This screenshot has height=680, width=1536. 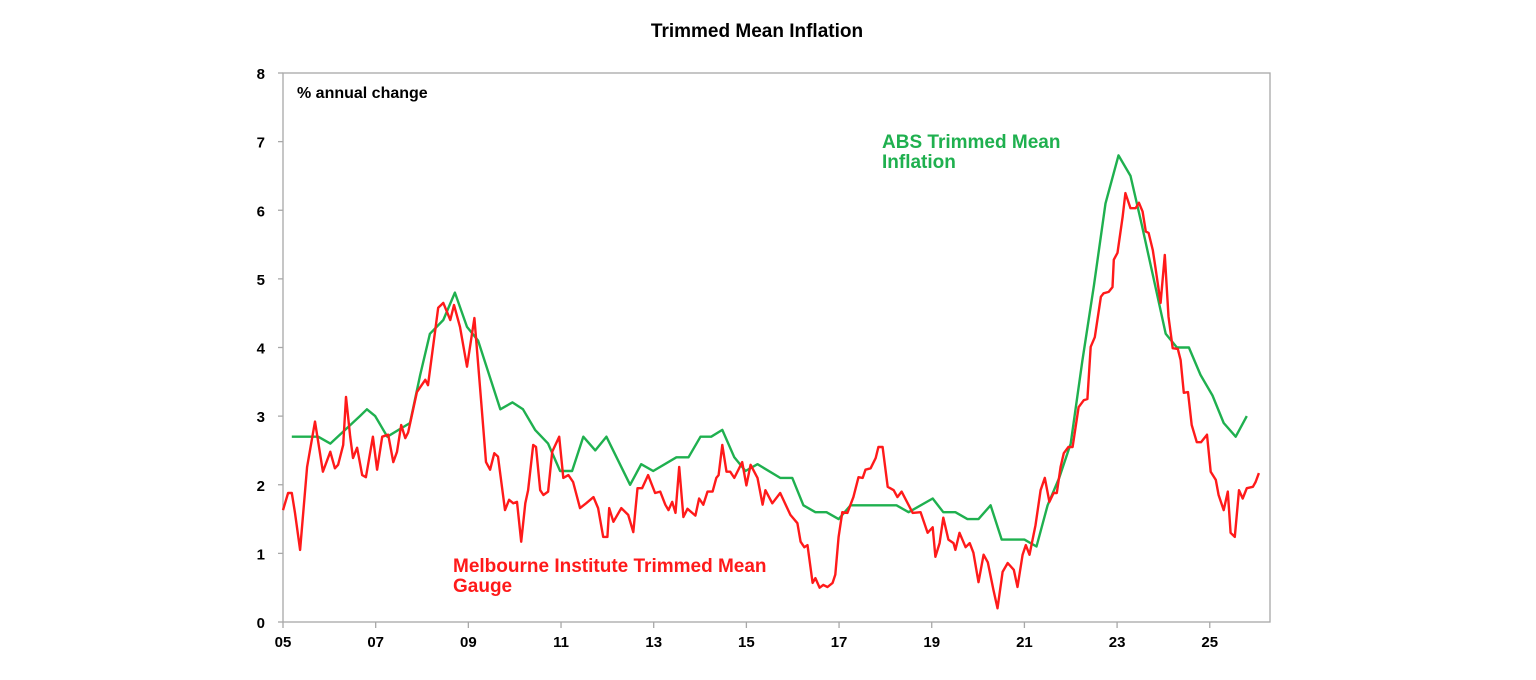 What do you see at coordinates (261, 417) in the screenshot?
I see `y-tick-label: 3` at bounding box center [261, 417].